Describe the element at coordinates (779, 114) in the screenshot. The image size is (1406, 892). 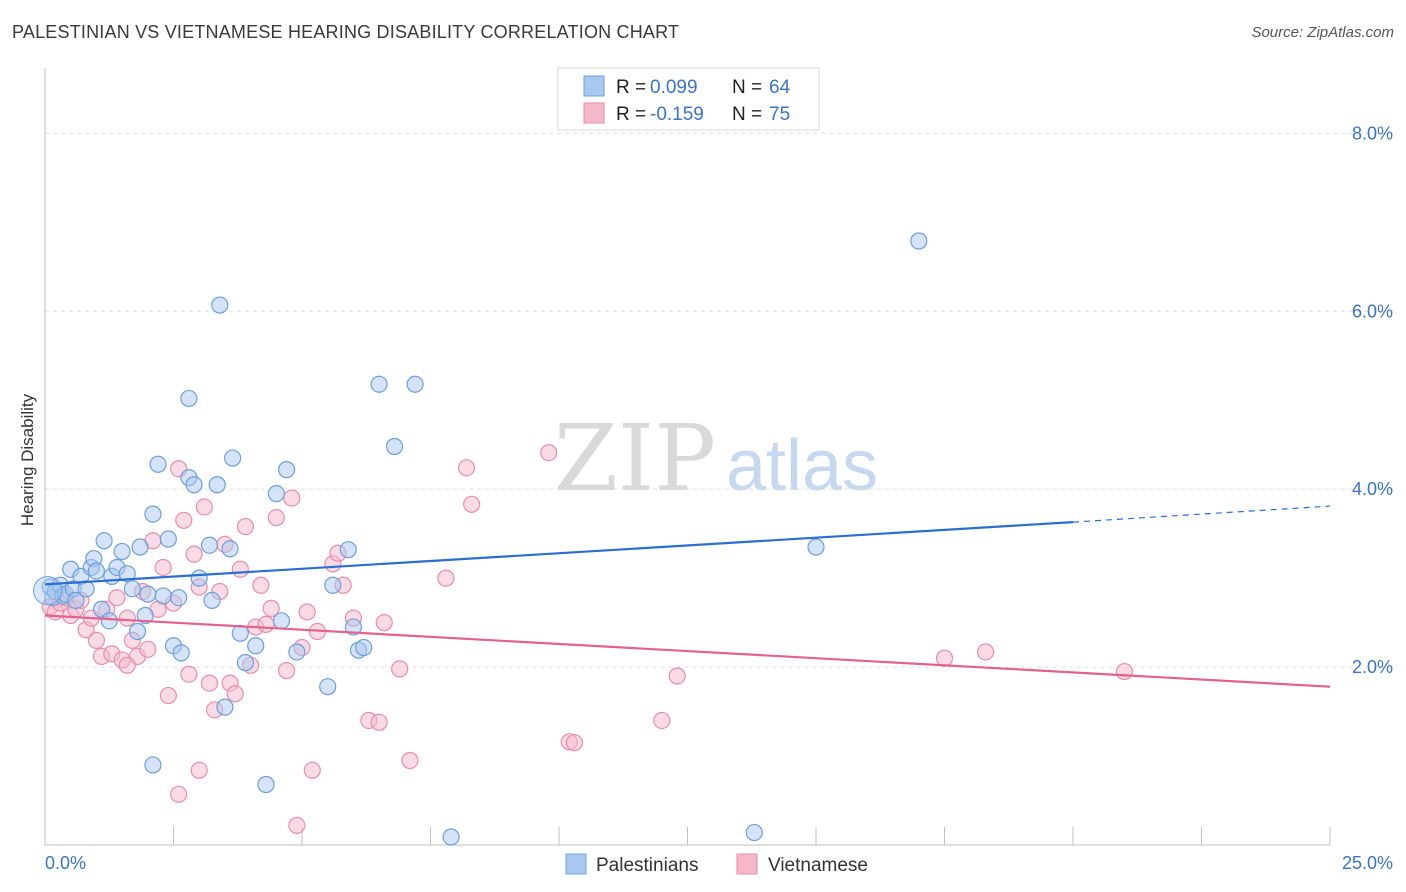
I see `stats-n-value: 75` at that location.